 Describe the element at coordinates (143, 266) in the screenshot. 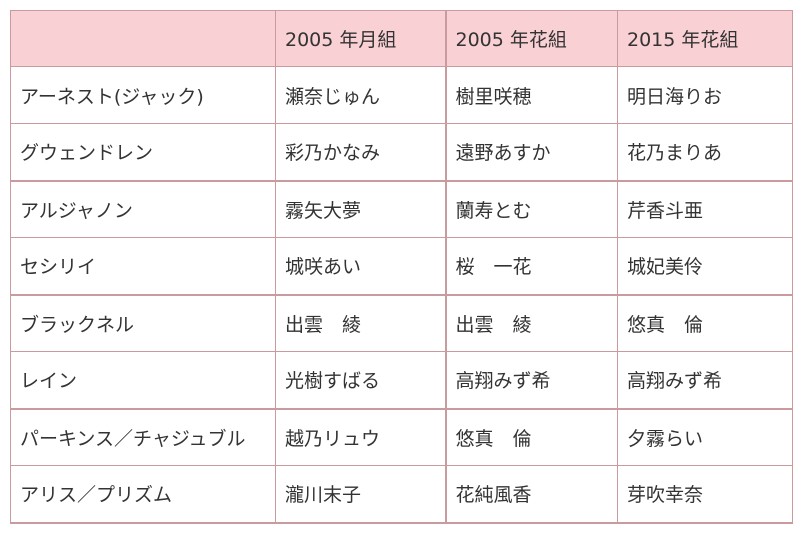

I see `role-cell: セシリイ` at that location.